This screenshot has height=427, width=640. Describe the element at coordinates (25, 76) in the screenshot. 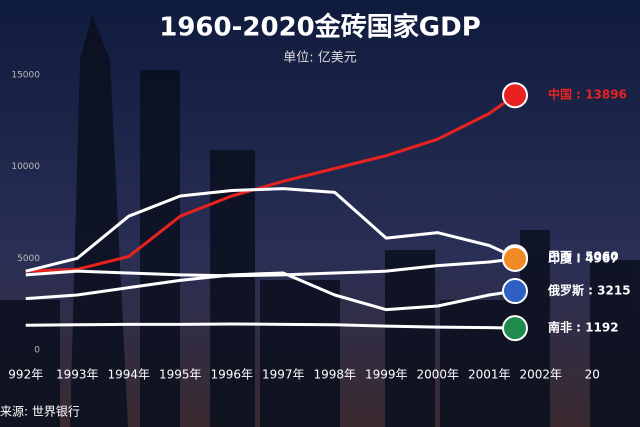

I see `y-tick-label: 15000` at that location.